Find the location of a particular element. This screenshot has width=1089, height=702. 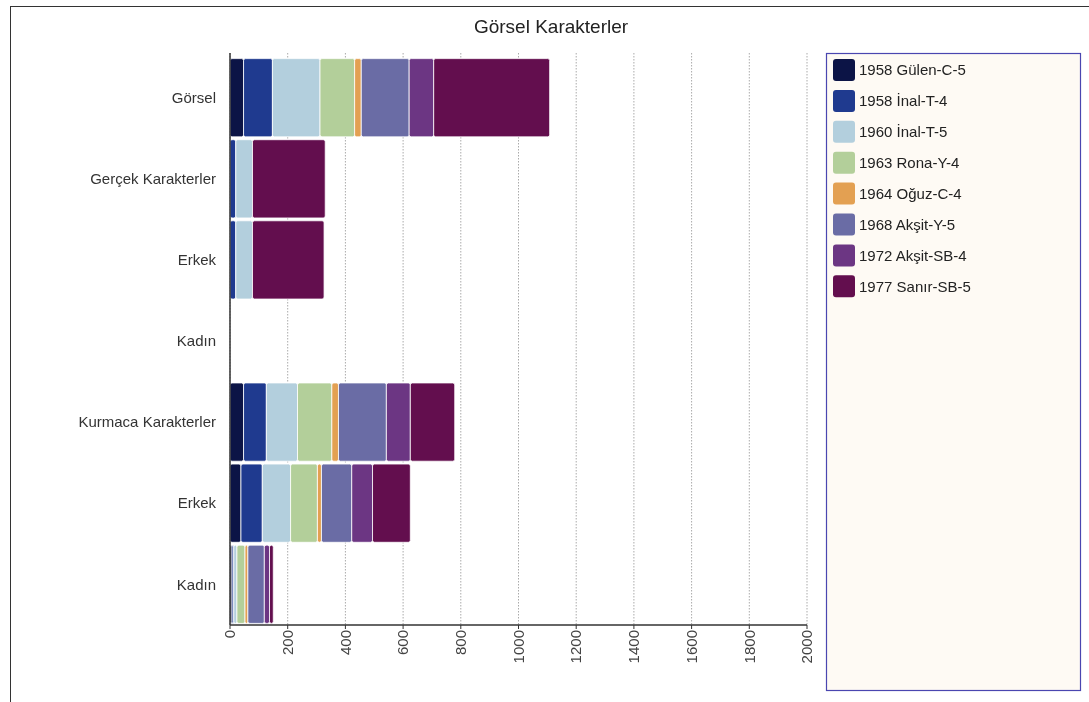

x-tick-label: 600 is located at coordinates (403, 643).